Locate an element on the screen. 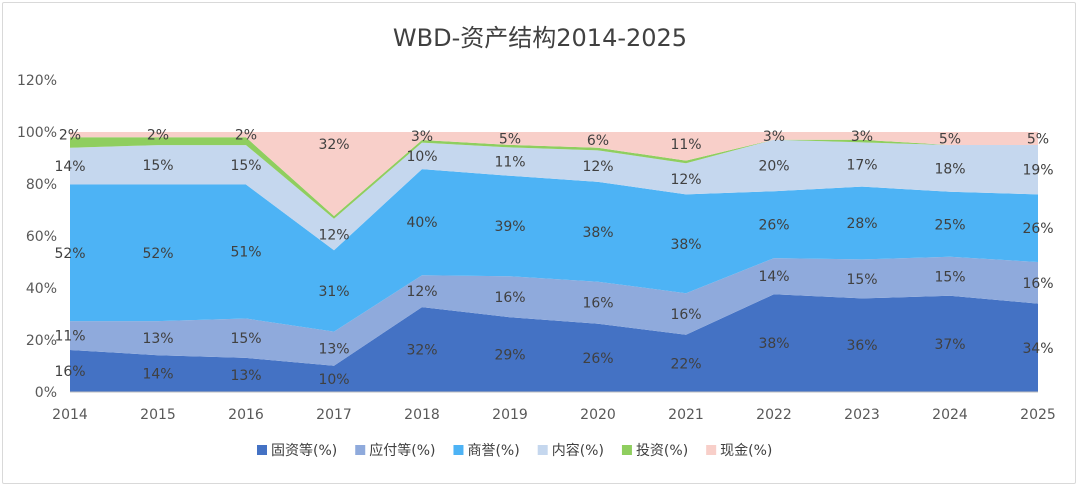 The width and height of the screenshot is (1080, 488). data-label: 31% is located at coordinates (333, 292).